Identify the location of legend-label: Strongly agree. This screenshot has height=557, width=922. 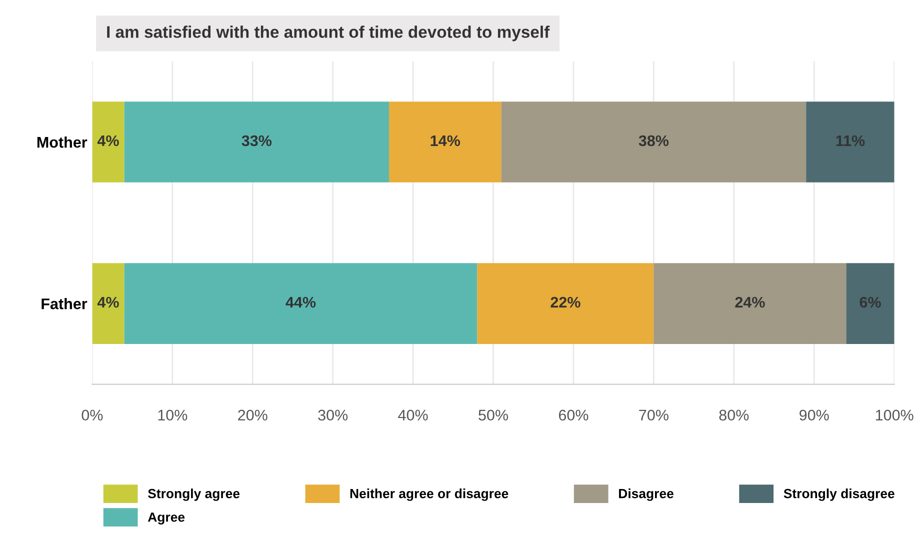
(194, 494).